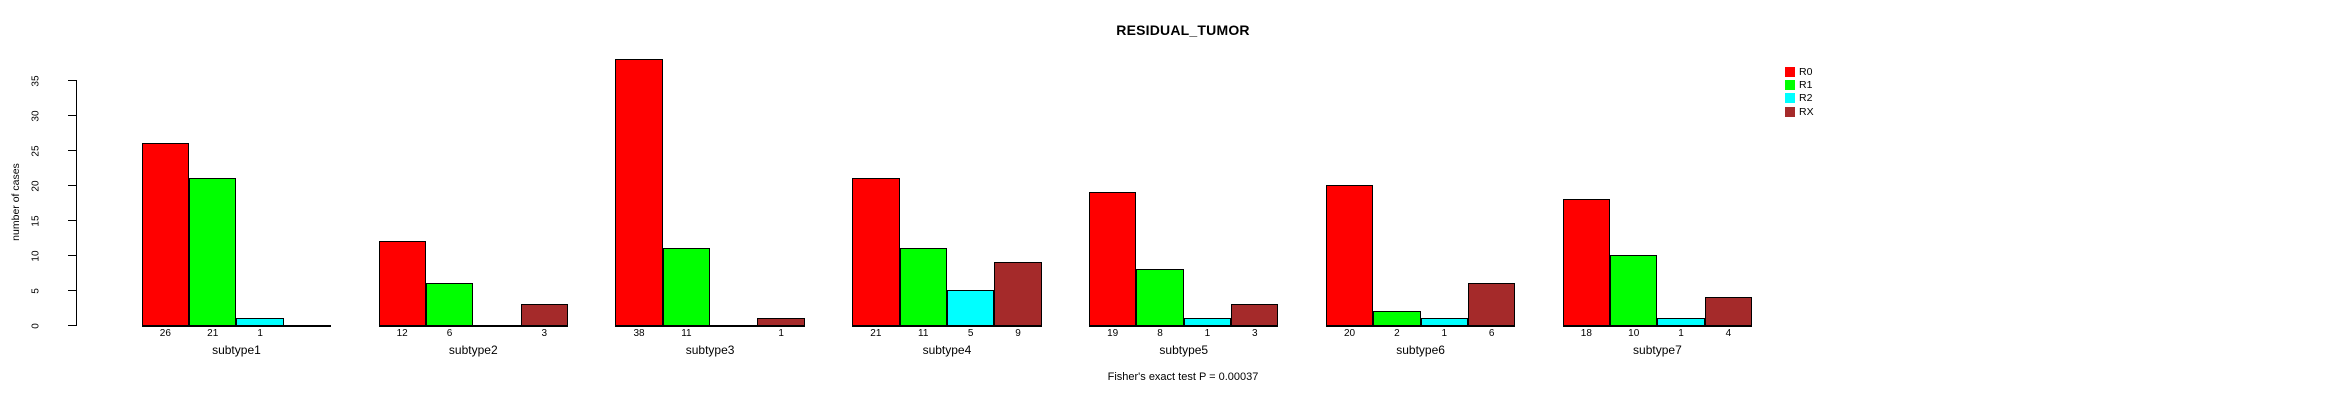 The image size is (2340, 400). What do you see at coordinates (1113, 259) in the screenshot?
I see `bar-R0-subtype5` at bounding box center [1113, 259].